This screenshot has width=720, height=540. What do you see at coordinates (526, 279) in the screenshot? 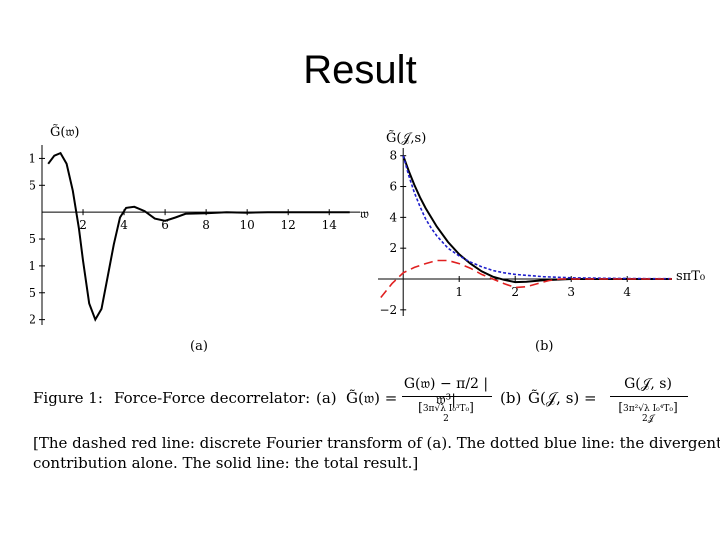
I see `chart-b-series-dashed-line` at bounding box center [526, 279].